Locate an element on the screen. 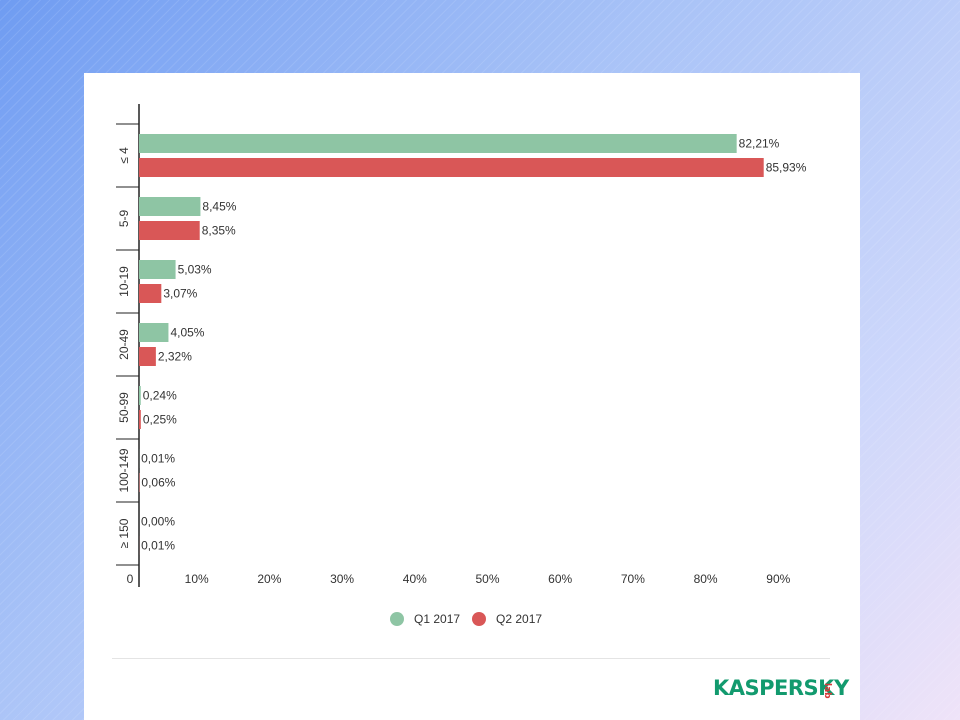  x-tick-label: 10% is located at coordinates (197, 579).